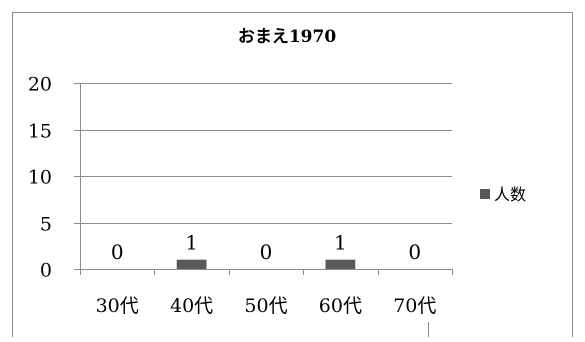  Describe the element at coordinates (40, 132) in the screenshot. I see `y-tick-label: 15` at that location.